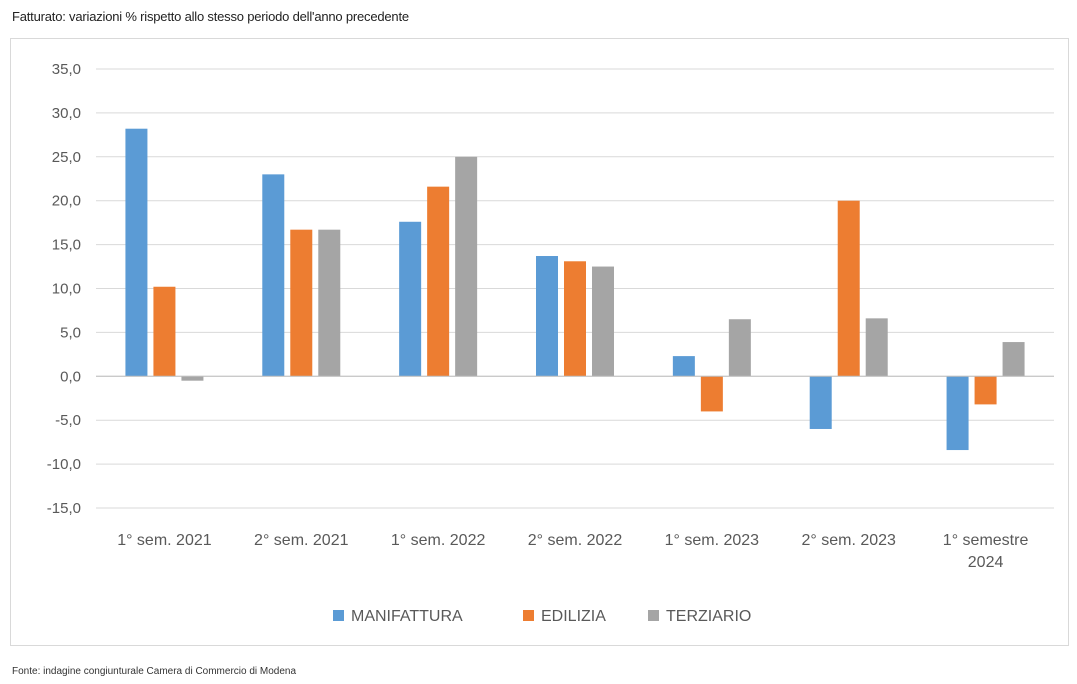  Describe the element at coordinates (70, 376) in the screenshot. I see `y-tick-label: 0,0` at that location.